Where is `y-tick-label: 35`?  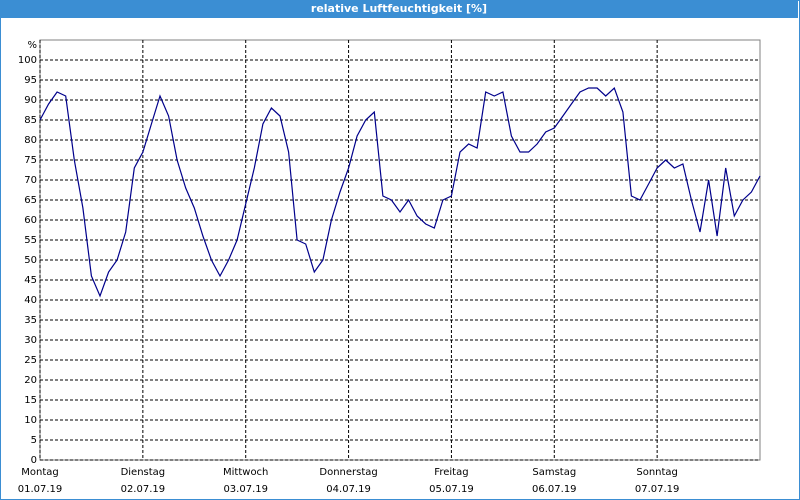
y-tick-label: 35 is located at coordinates (30, 320).